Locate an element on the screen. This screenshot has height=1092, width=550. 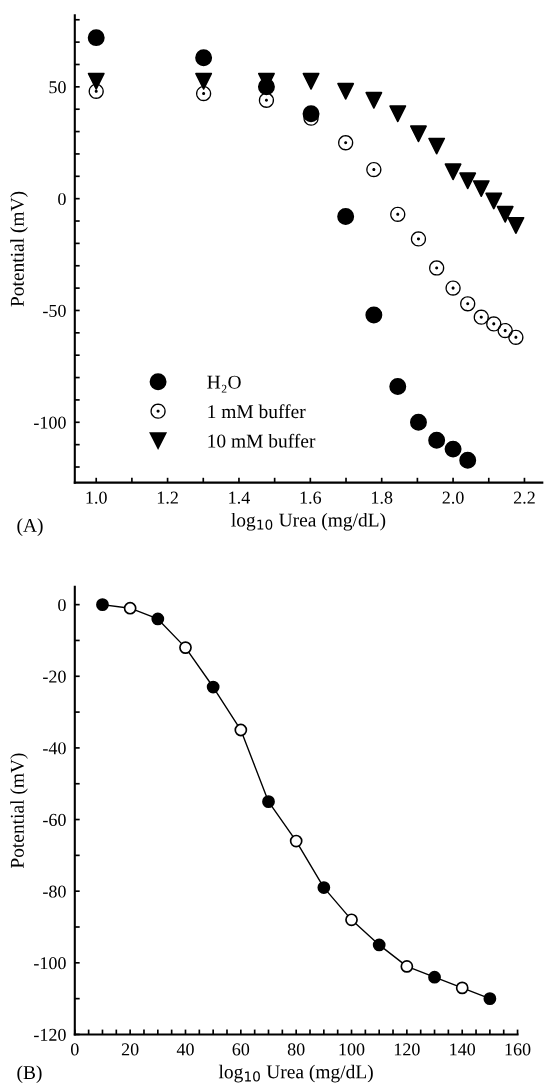
text: (B) is located at coordinates (29, 1074).